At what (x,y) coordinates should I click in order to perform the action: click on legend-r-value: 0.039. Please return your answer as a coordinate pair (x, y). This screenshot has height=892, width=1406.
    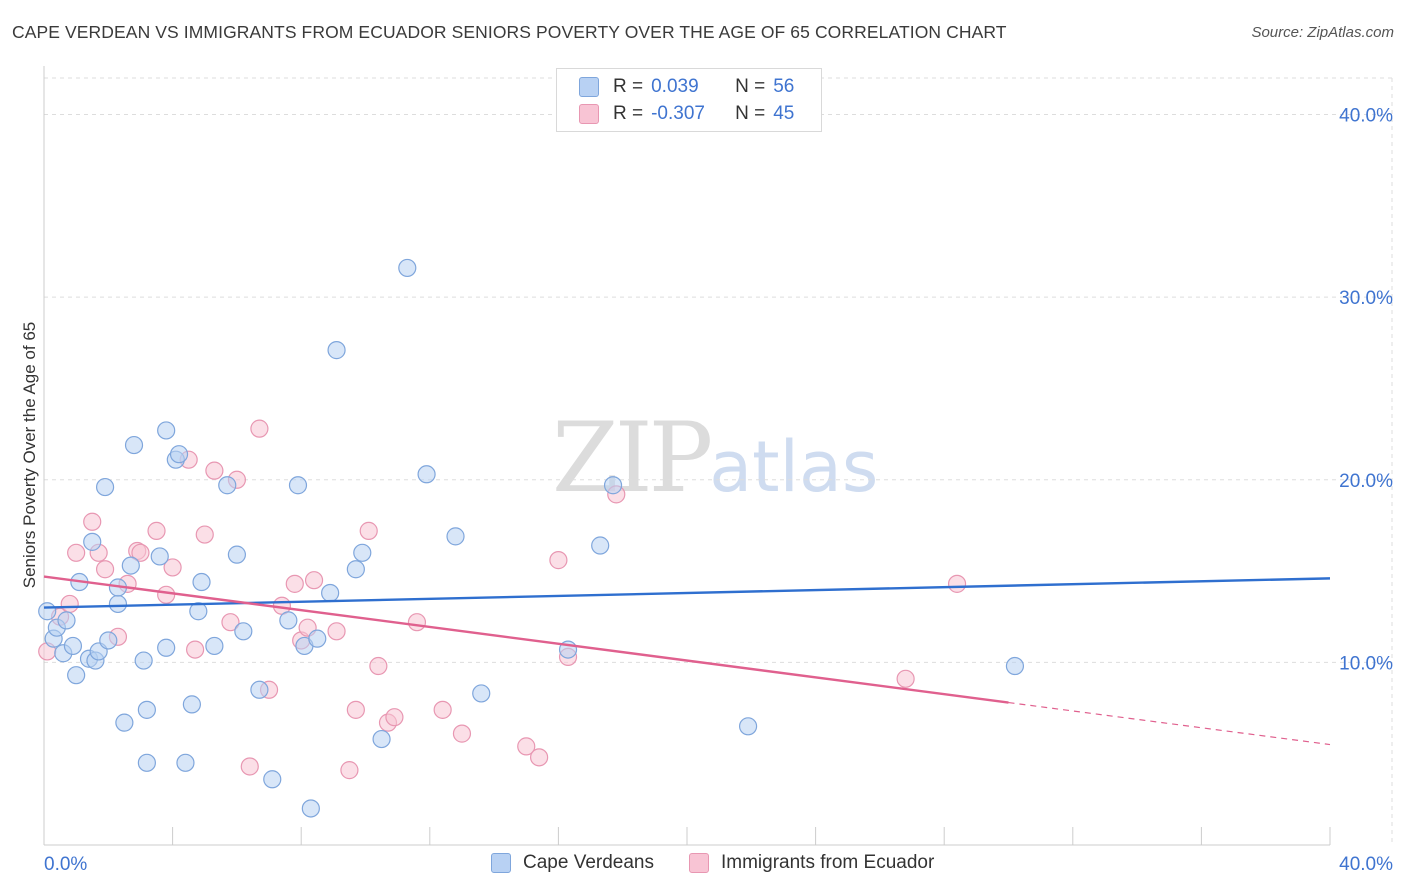
    Looking at the image, I should click on (675, 86).